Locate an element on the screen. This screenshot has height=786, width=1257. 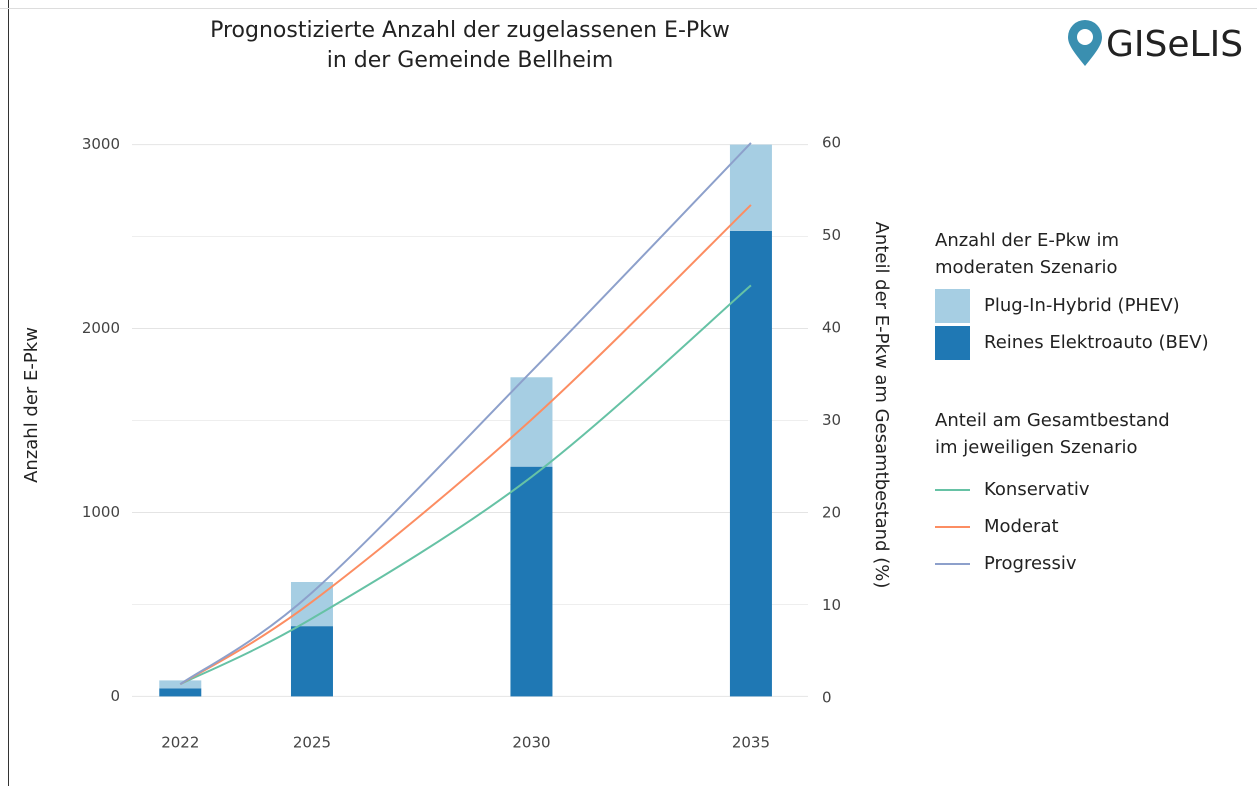
logo-text: GISeLIS is located at coordinates (1174, 44).